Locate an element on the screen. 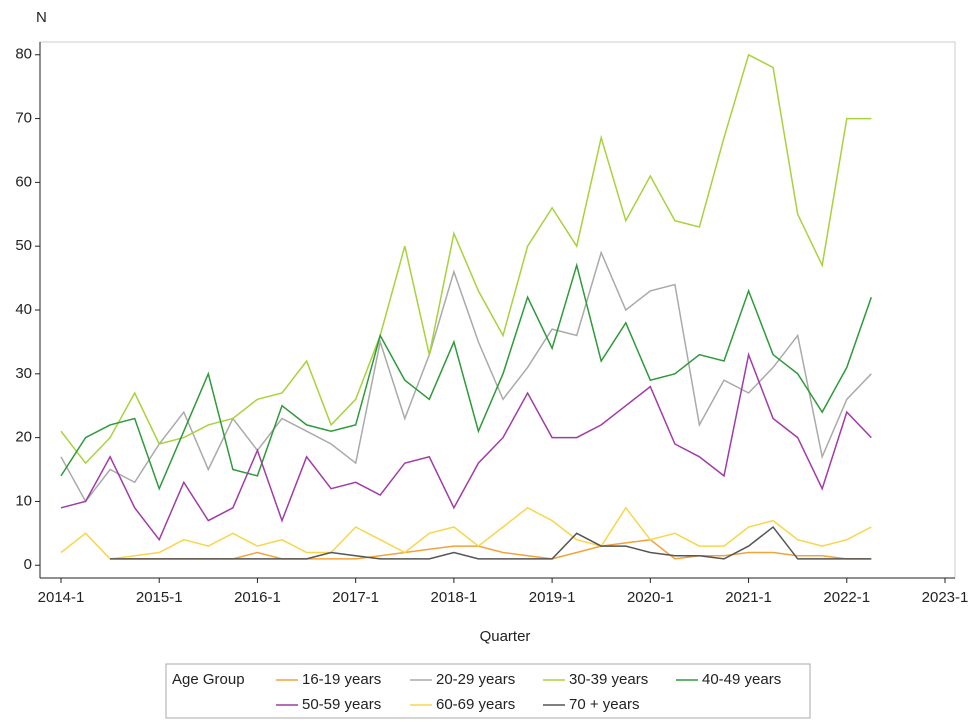 The width and height of the screenshot is (974, 722). legend-label: 70 + years is located at coordinates (604, 704).